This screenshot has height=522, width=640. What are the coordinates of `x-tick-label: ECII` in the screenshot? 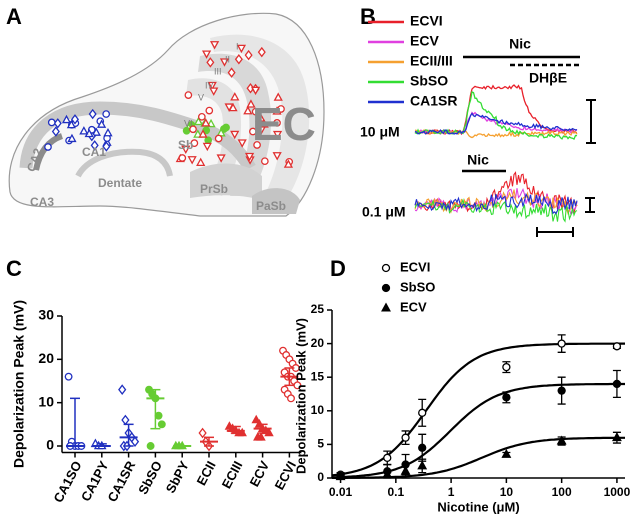 It's located at (206, 472).